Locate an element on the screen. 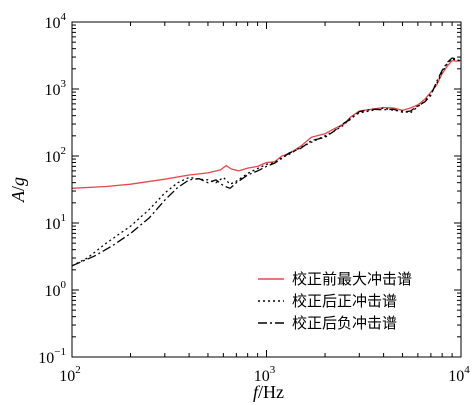  y-tick-label: 10⁰ is located at coordinates (56, 289).